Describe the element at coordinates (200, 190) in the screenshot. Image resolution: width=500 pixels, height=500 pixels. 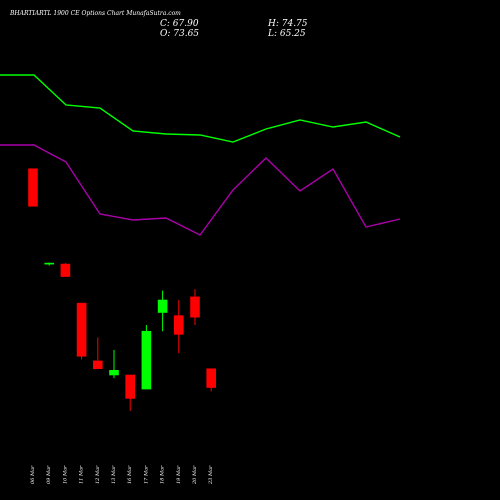
I see `lower-band-line` at that location.